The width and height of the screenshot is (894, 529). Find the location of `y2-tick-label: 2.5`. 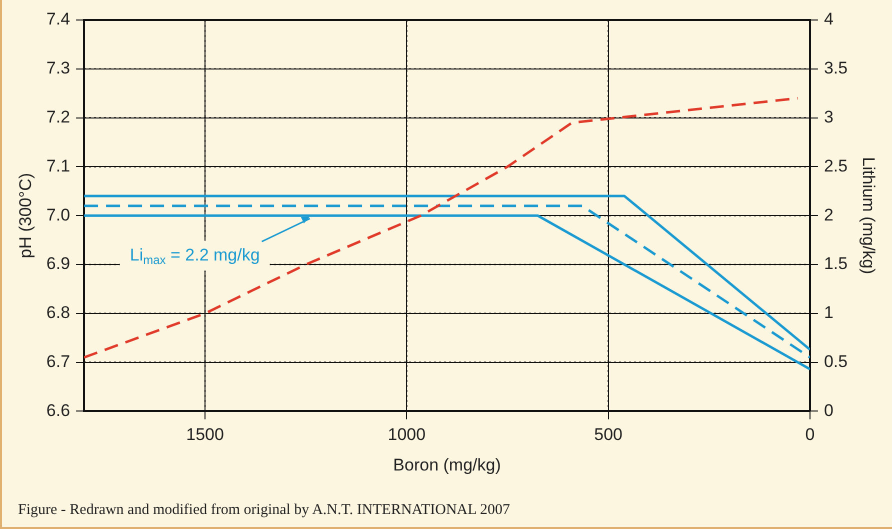

y2-tick-label: 2.5 is located at coordinates (836, 166).